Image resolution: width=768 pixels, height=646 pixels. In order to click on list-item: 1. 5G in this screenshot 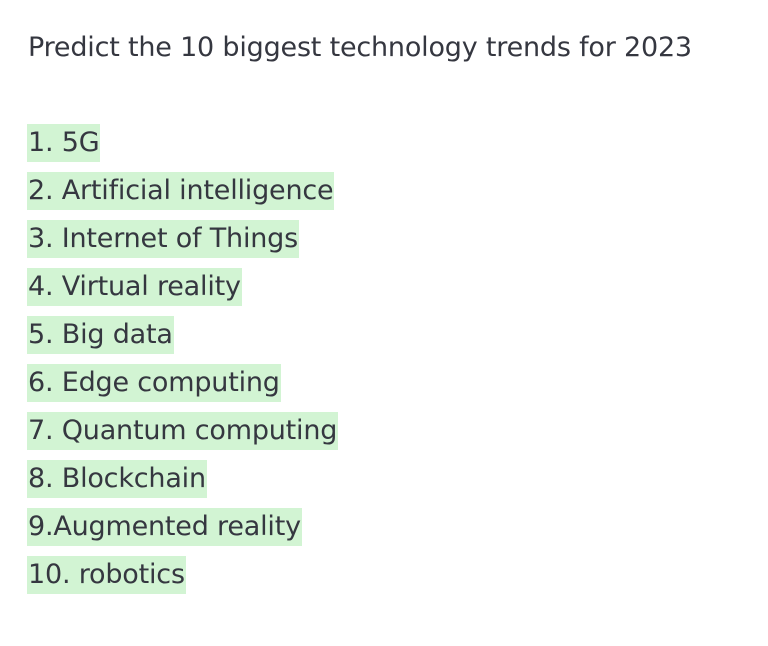, I will do `click(182, 148)`.